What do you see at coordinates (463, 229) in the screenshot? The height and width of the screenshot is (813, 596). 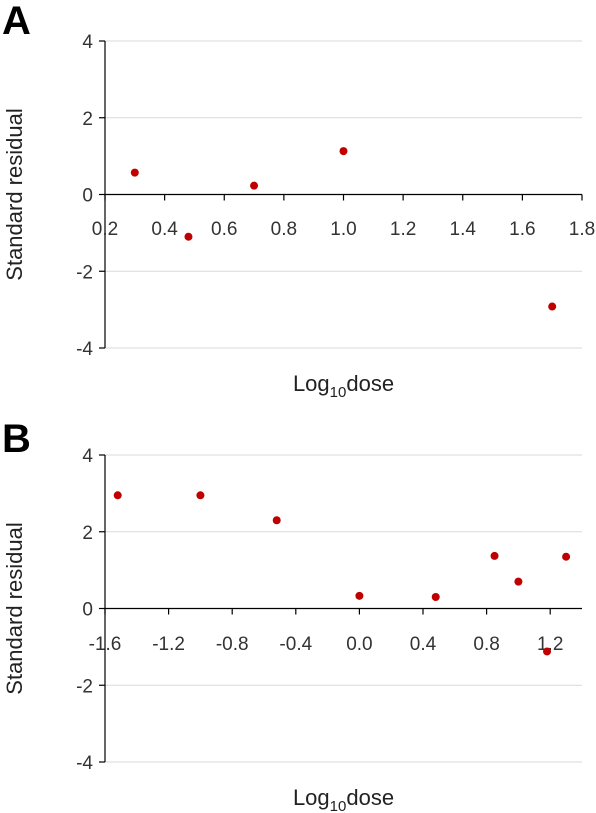 I see `x-tick-label: 1.4` at bounding box center [463, 229].